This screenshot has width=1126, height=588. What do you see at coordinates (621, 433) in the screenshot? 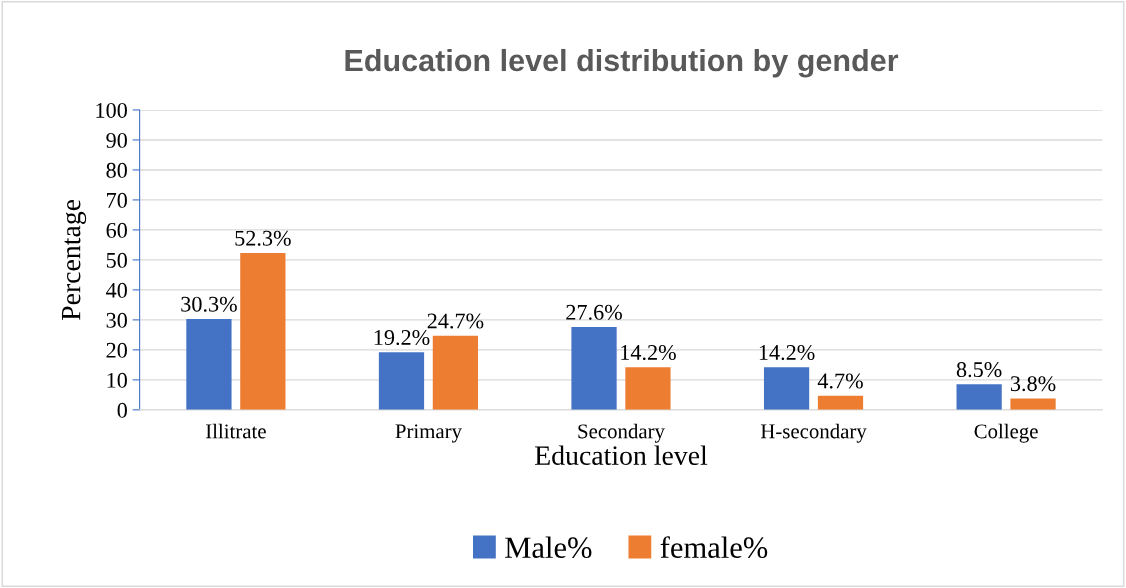
I see `x-tick-label: Secondary` at bounding box center [621, 433].